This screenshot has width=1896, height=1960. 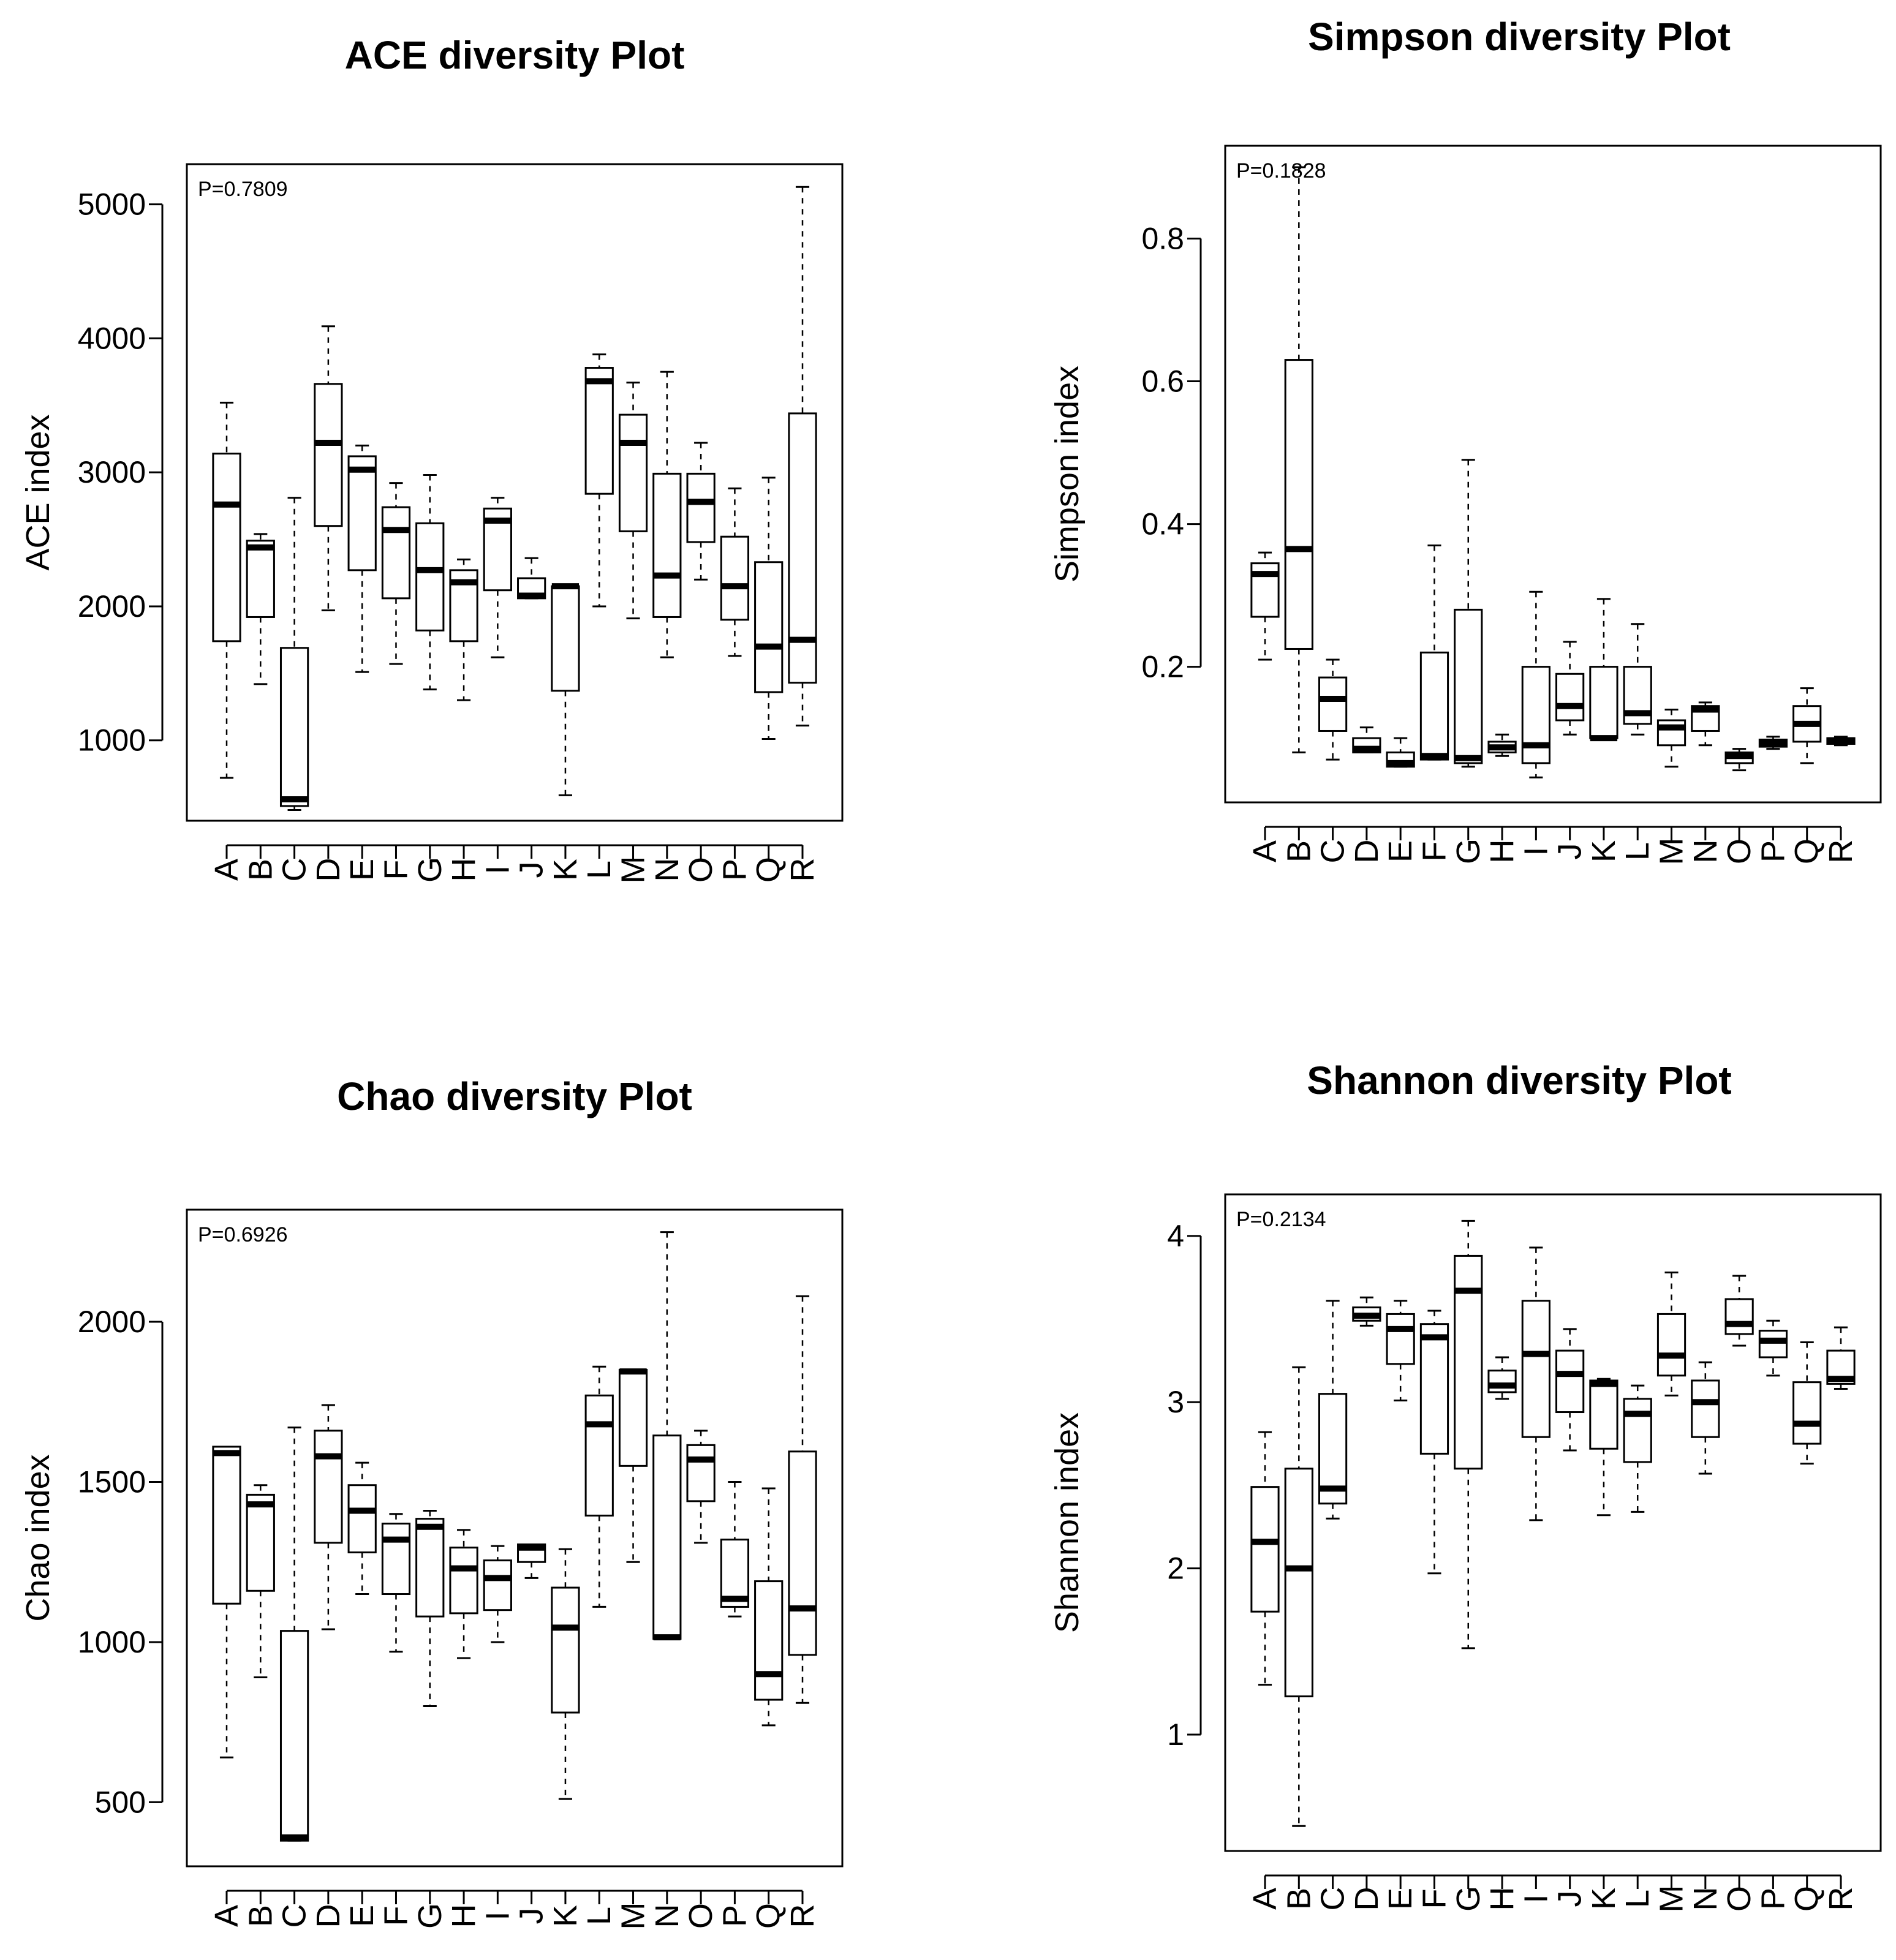 What do you see at coordinates (112, 205) in the screenshot?
I see `y-tick-label: 5000` at bounding box center [112, 205].